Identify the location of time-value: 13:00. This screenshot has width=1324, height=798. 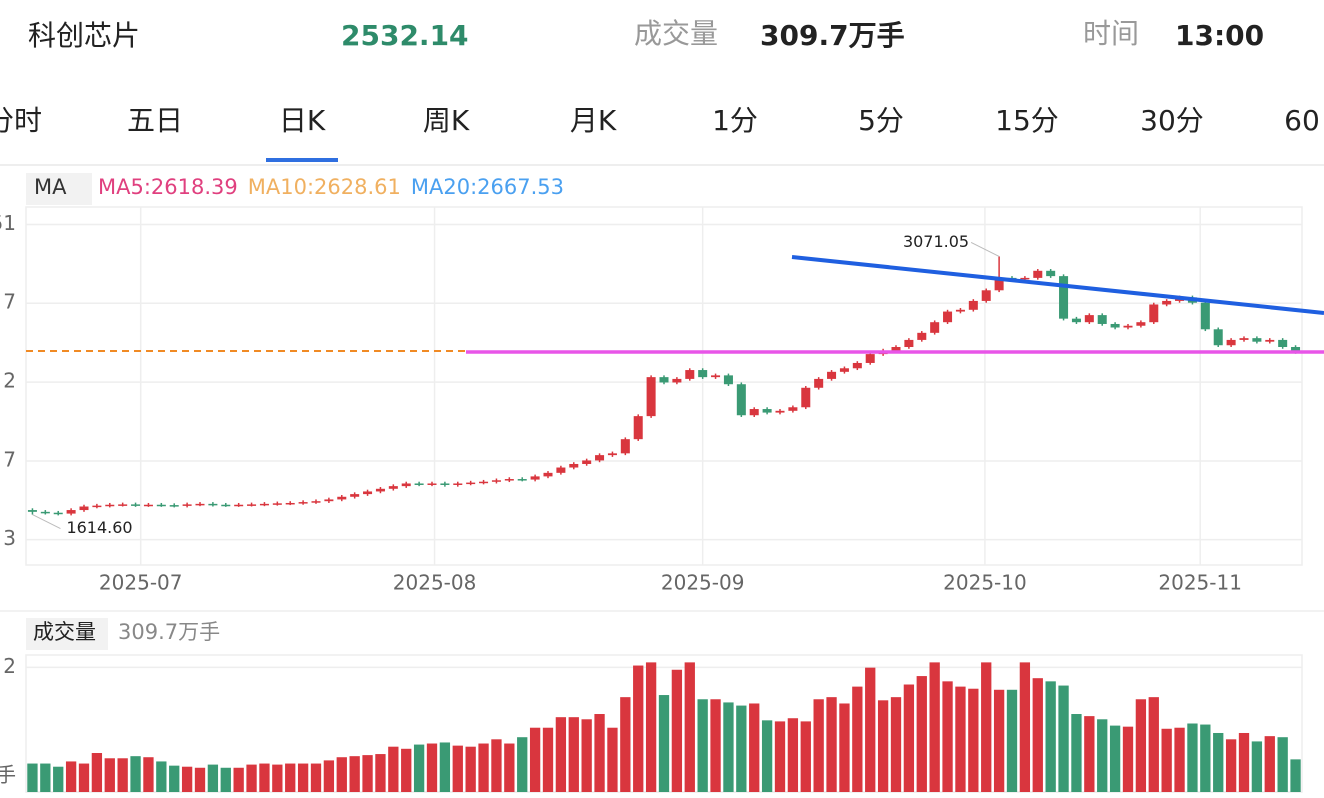
(1219, 35).